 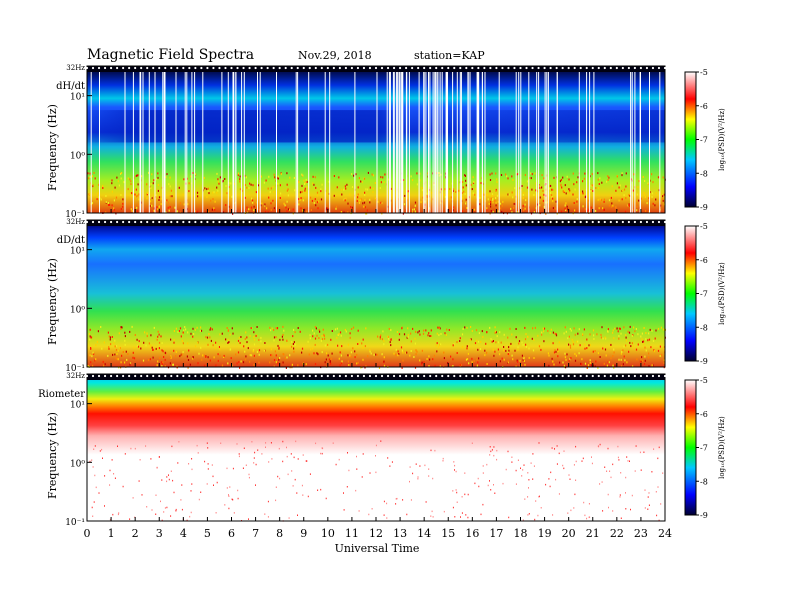 What do you see at coordinates (231, 533) in the screenshot?
I see `x-tick-label: 6` at bounding box center [231, 533].